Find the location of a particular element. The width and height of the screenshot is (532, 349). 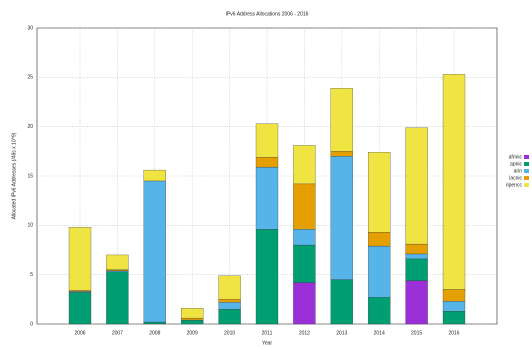

x-tick-label: 2012 is located at coordinates (304, 333).